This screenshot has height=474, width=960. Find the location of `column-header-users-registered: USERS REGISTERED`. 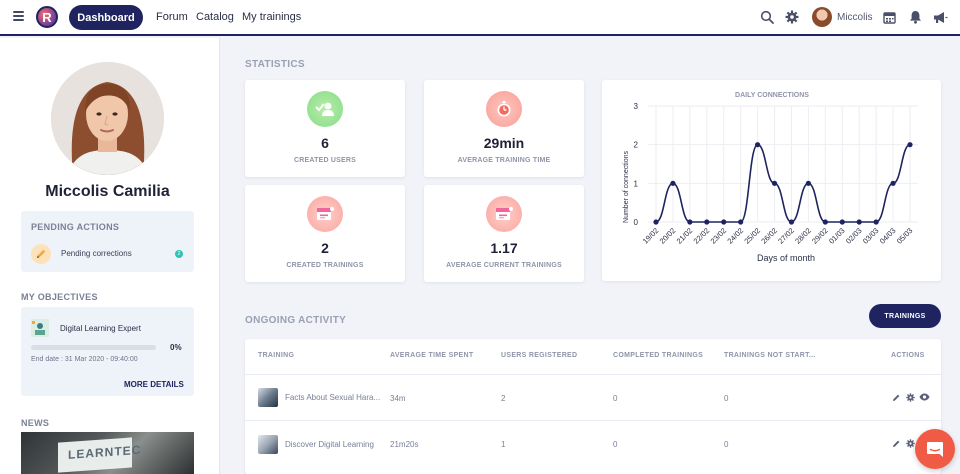

column-header-users-registered: USERS REGISTERED is located at coordinates (539, 355).